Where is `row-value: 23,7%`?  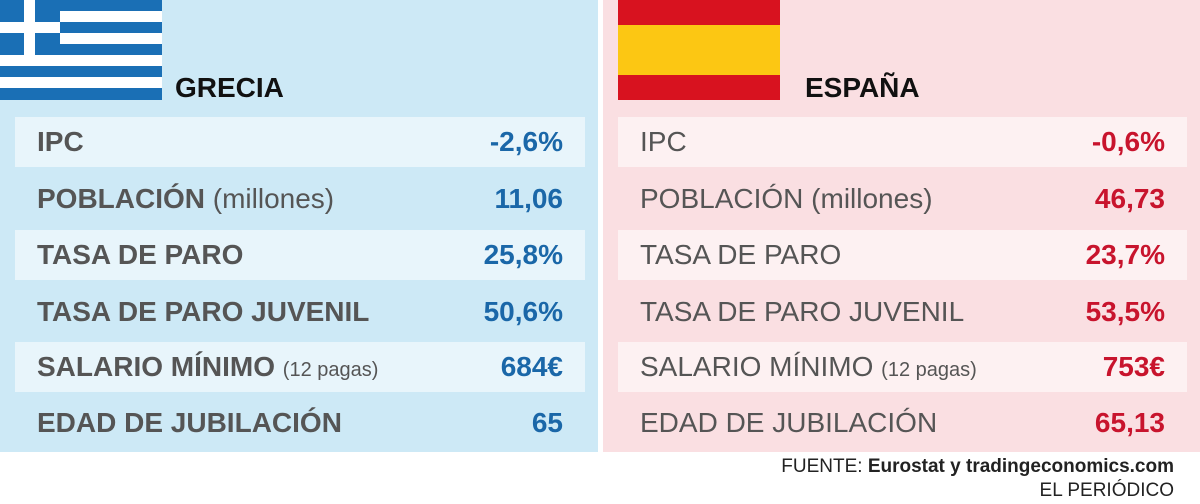
row-value: 23,7% is located at coordinates (1125, 254).